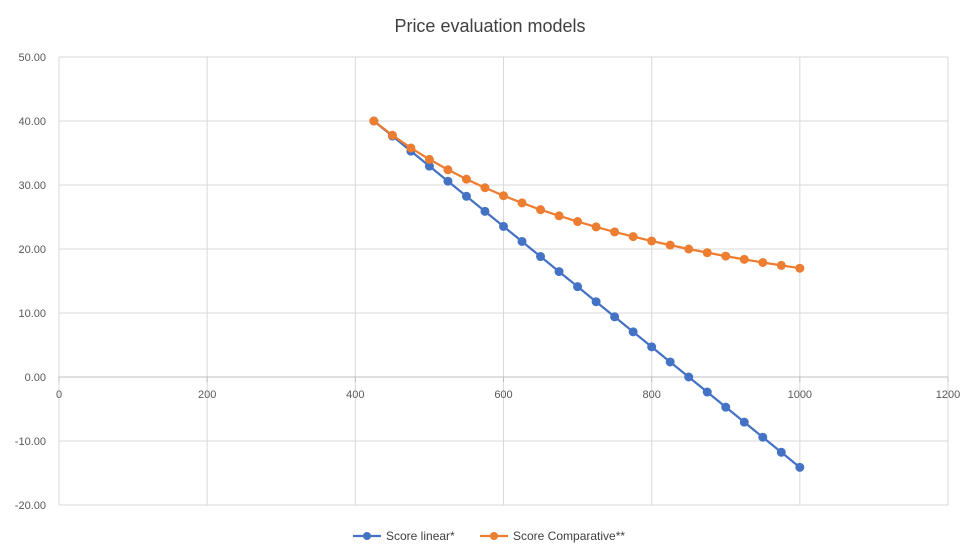  Describe the element at coordinates (59, 395) in the screenshot. I see `x-tick-label: 0` at that location.